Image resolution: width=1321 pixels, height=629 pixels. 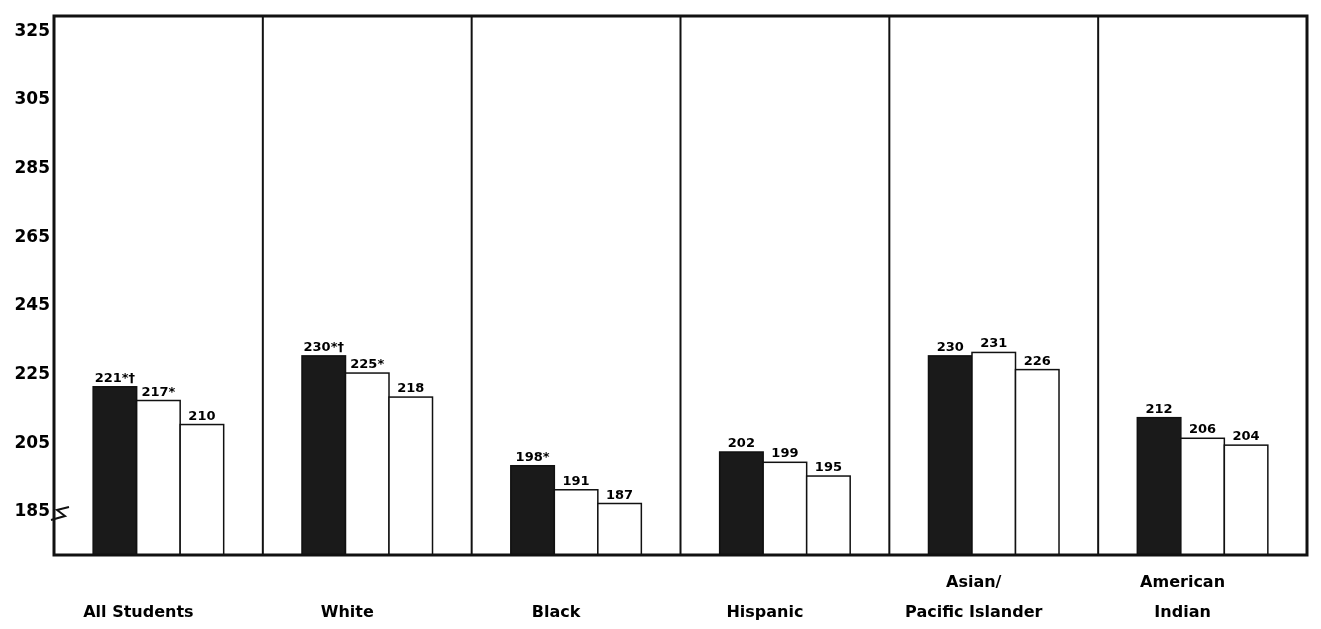 What do you see at coordinates (950, 346) in the screenshot?
I see `data-label: 230` at bounding box center [950, 346].